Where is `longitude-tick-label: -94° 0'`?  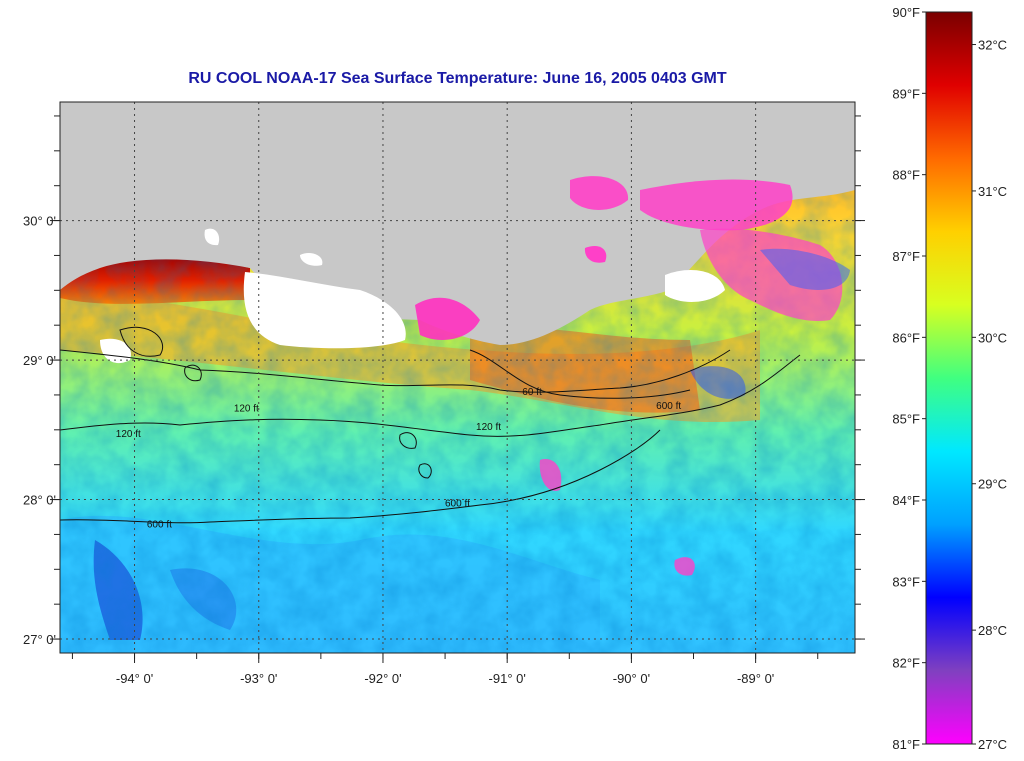
longitude-tick-label: -94° 0' is located at coordinates (134, 678).